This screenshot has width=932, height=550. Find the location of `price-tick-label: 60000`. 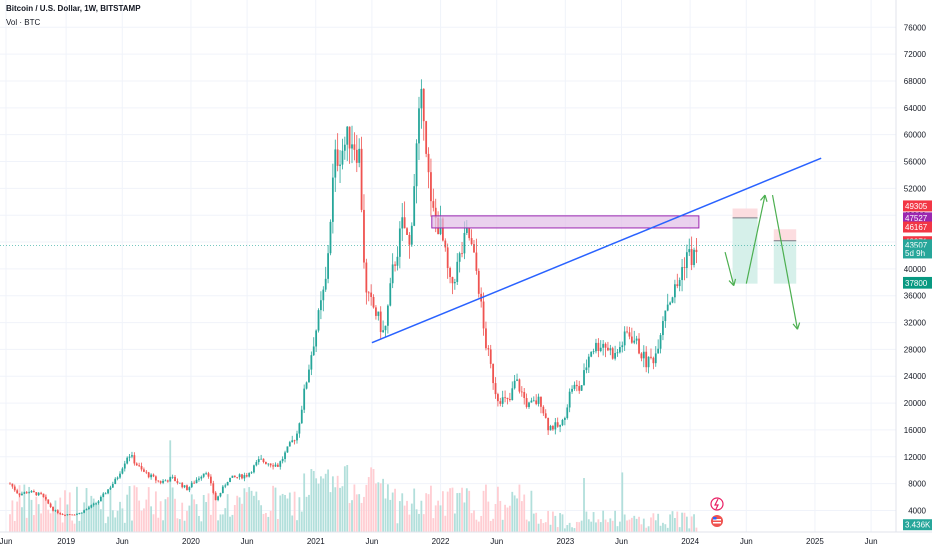

price-tick-label: 60000 is located at coordinates (915, 135).